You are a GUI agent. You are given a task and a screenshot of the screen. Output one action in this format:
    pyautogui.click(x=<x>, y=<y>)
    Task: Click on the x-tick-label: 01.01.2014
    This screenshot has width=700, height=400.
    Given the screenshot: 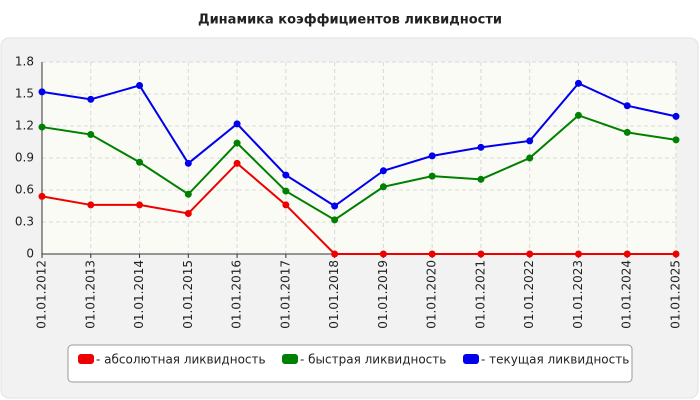 What is the action you would take?
    pyautogui.click(x=139, y=294)
    